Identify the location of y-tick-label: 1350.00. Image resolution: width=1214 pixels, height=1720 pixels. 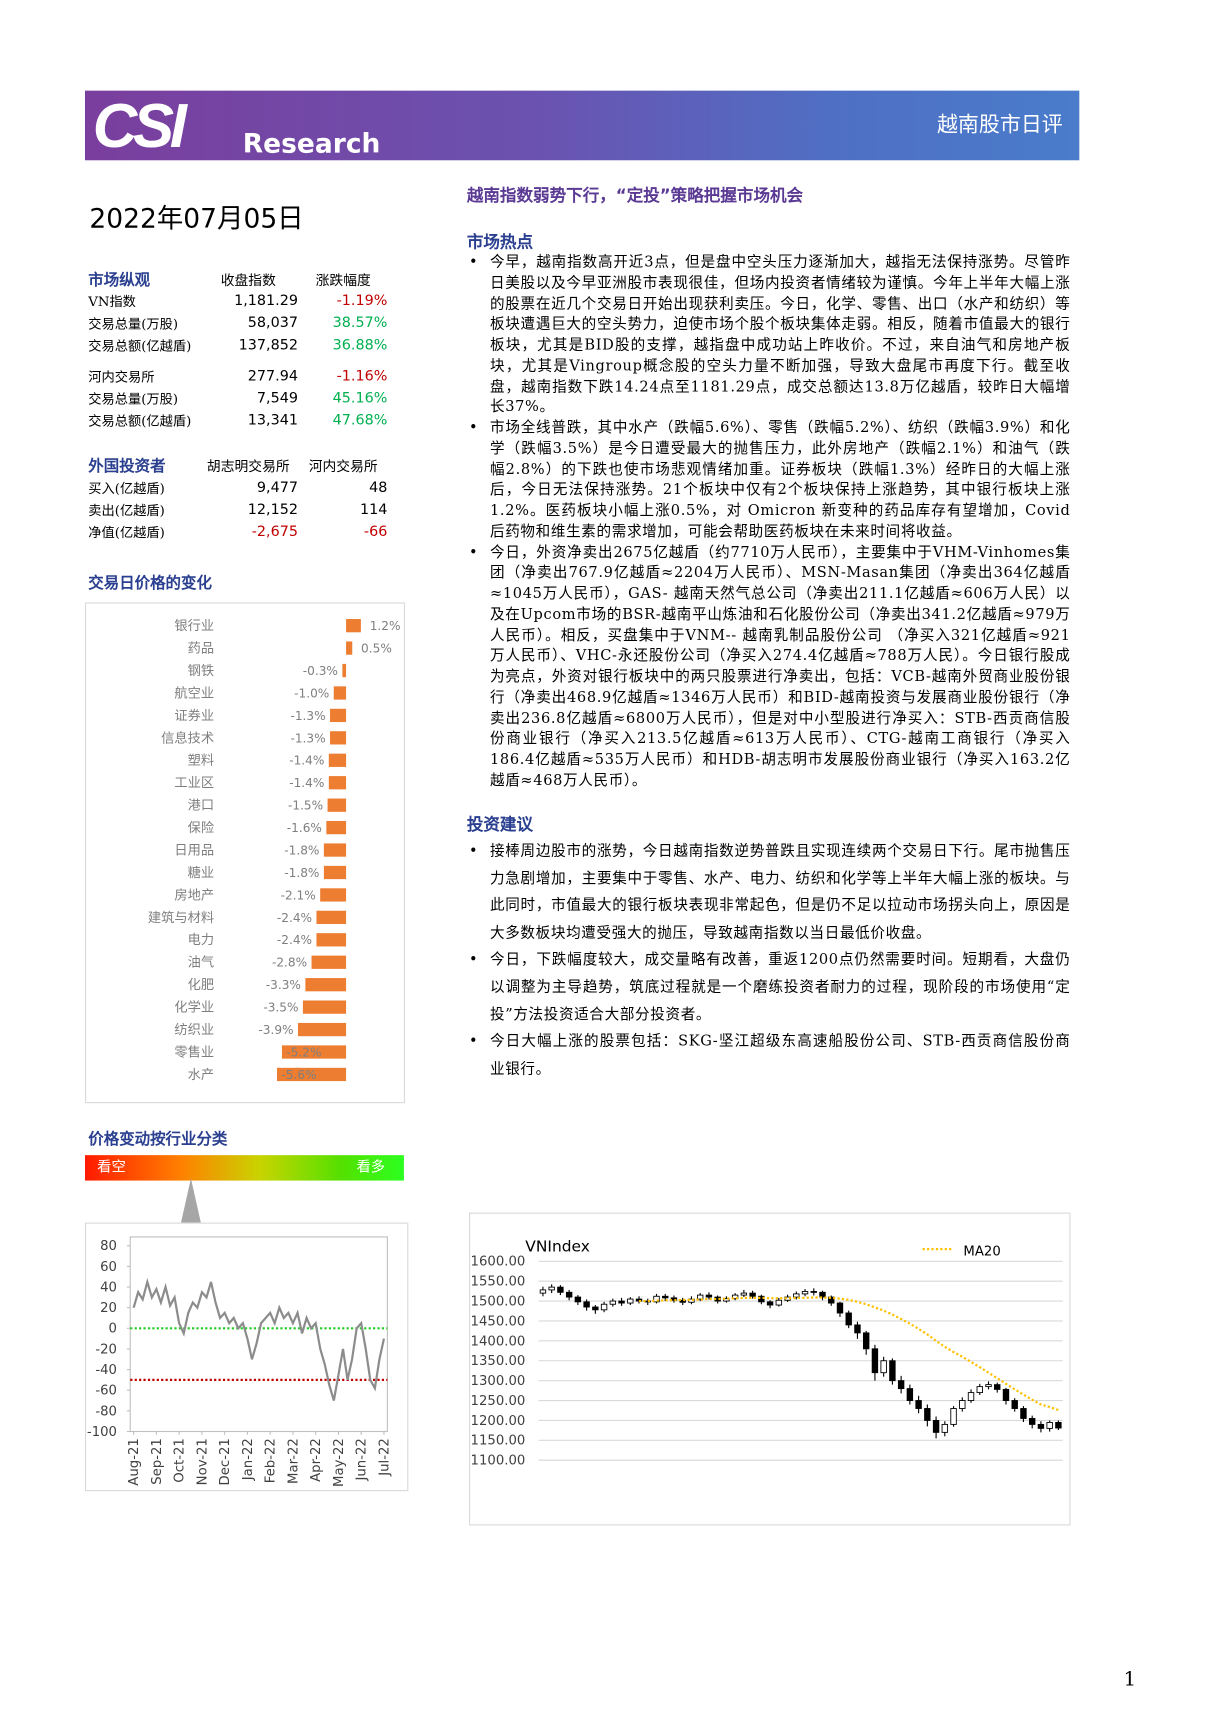
(498, 1361).